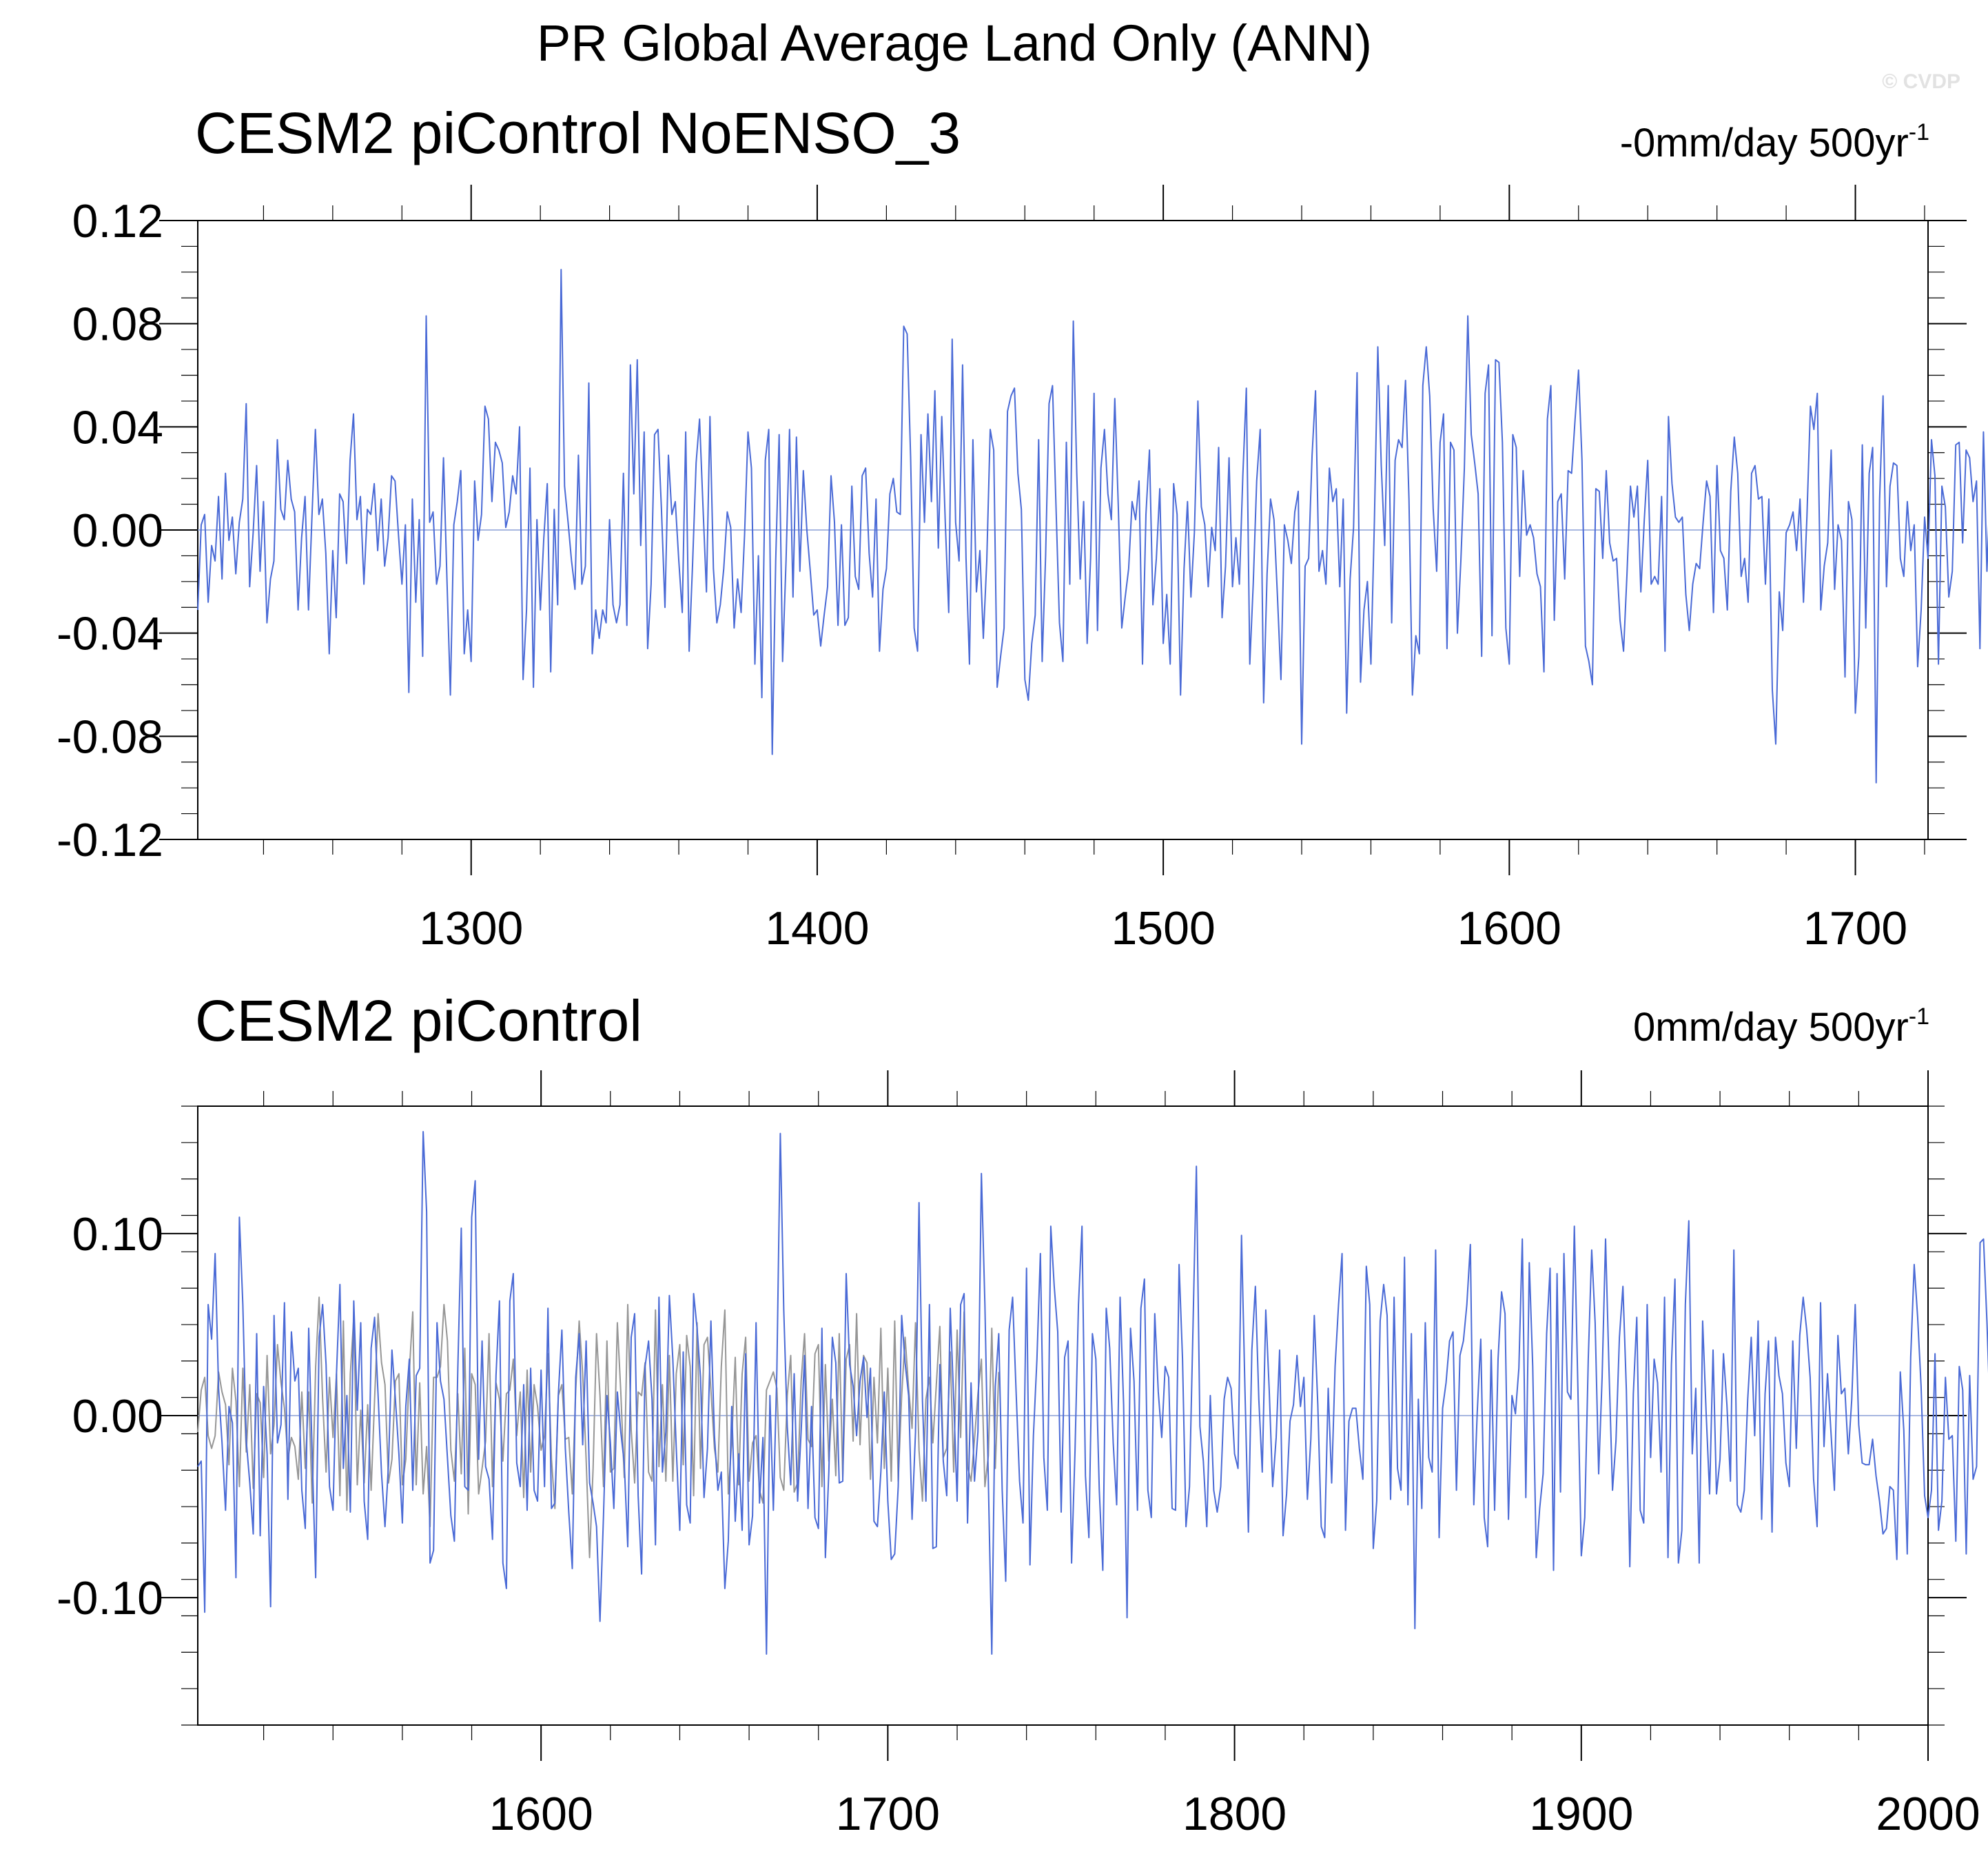 The image size is (1988, 1856). Describe the element at coordinates (1234, 1814) in the screenshot. I see `x-tick-label: 1800` at that location.